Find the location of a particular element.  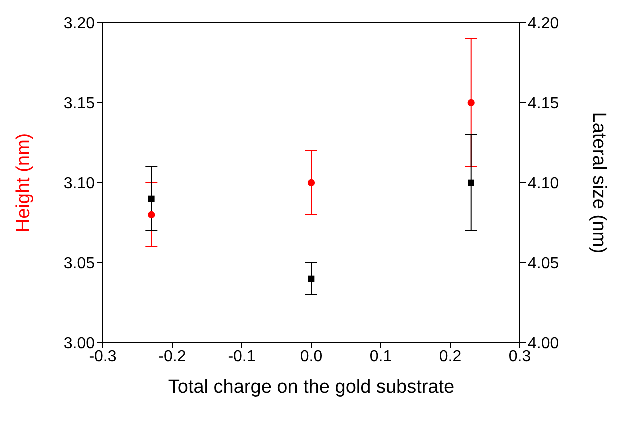

x-tick-label: 0.2 is located at coordinates (450, 357).